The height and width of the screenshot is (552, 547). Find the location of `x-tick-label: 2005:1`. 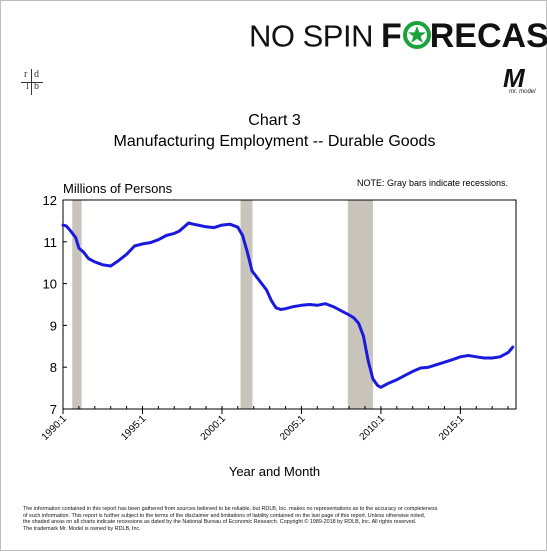

x-tick-label: 2005:1 is located at coordinates (293, 428).